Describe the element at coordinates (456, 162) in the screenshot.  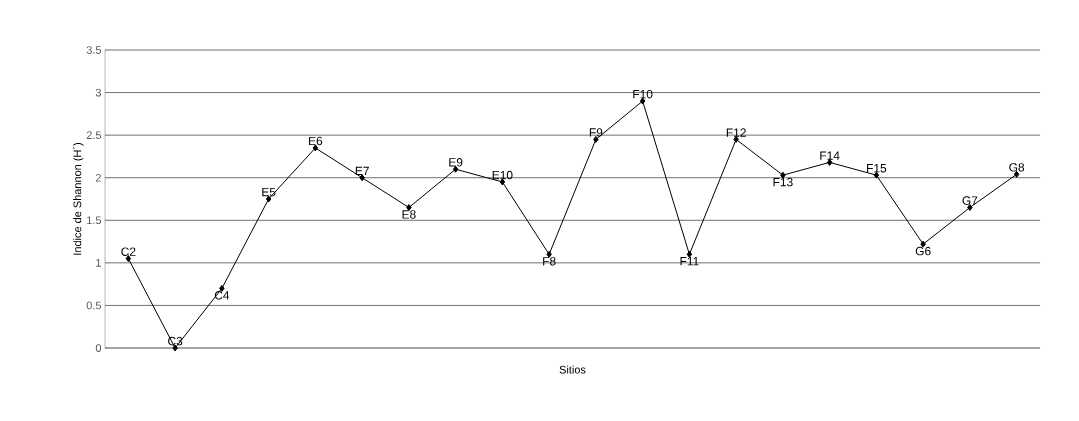
I see `x-tick-label: E9` at that location.